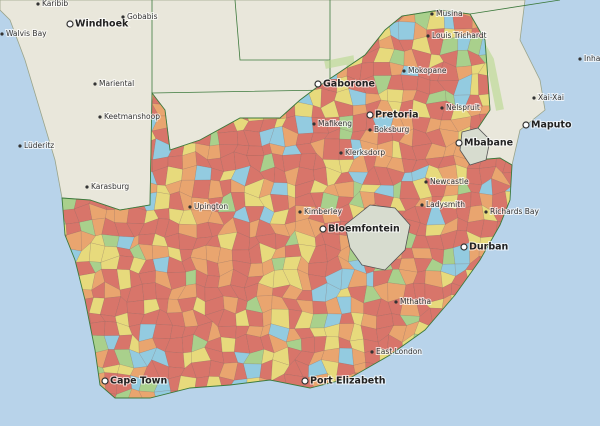 Image resolution: width=600 pixels, height=426 pixels. Describe the element at coordinates (116, 83) in the screenshot. I see `place-label: Mariental` at that location.